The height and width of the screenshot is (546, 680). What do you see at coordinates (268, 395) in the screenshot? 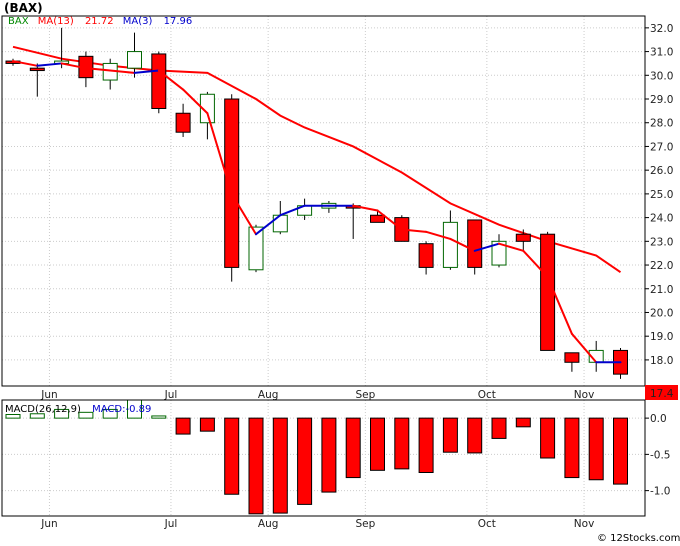
I see `price-x-tick-label: Aug` at bounding box center [268, 395].